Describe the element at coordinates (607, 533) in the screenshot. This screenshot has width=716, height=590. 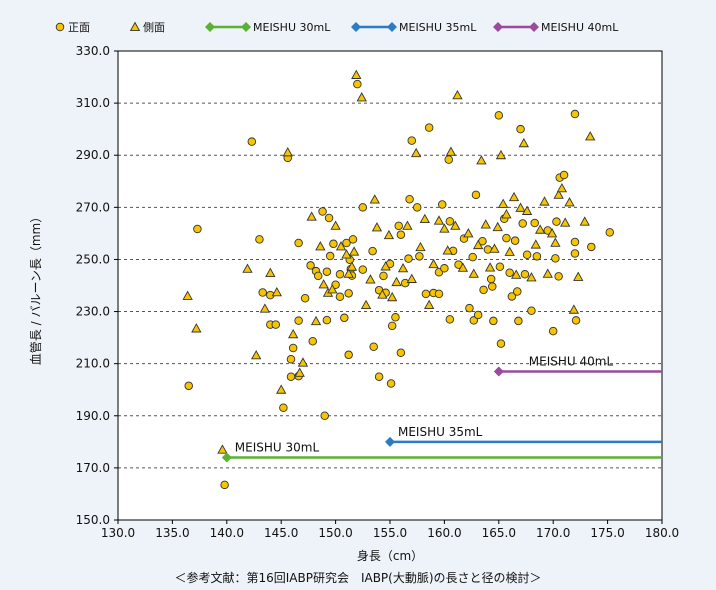
I see `x-tick-label: 175.0` at that location.